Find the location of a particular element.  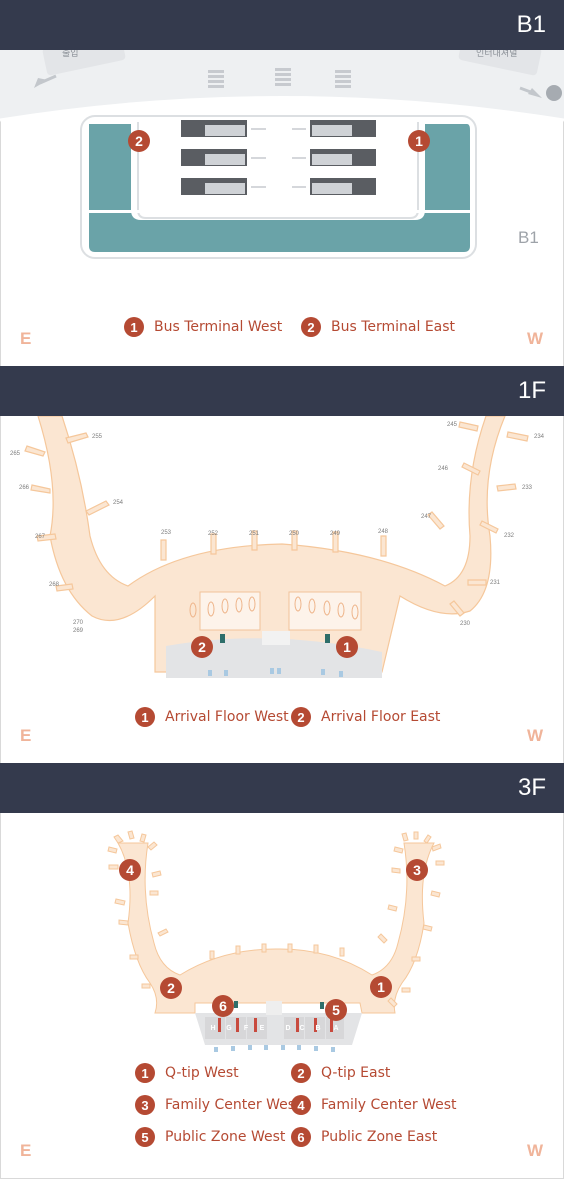

legend-item-arrival-floor-east: 2 Arrival Floor East is located at coordinates (365, 717).